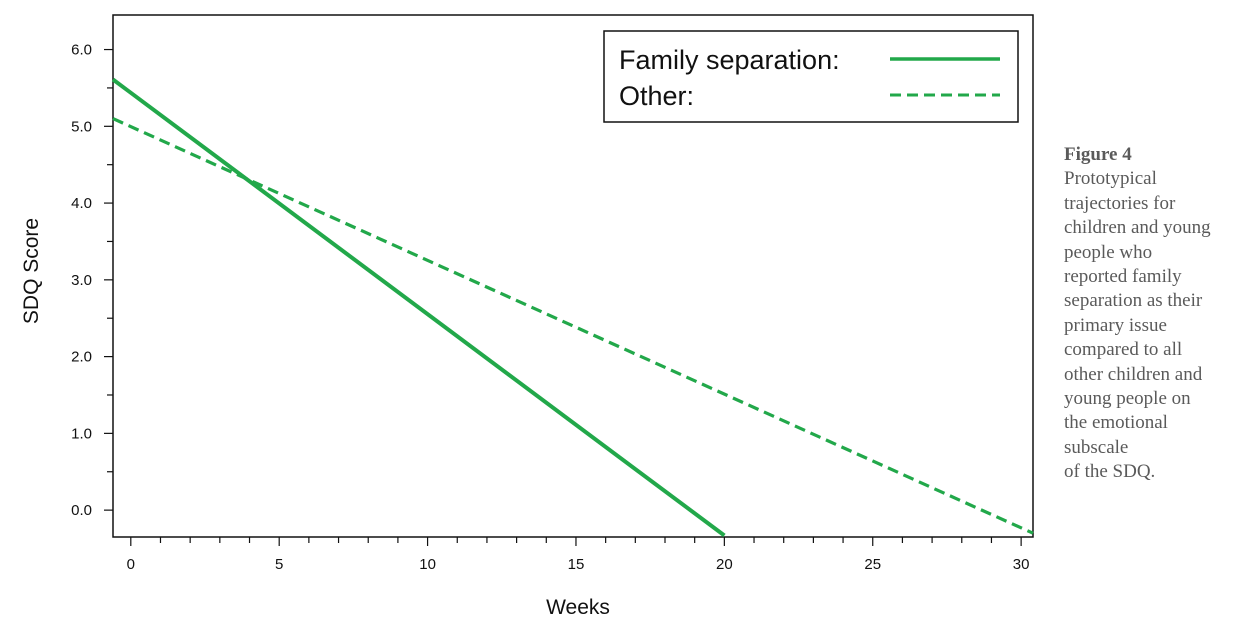 Image resolution: width=1252 pixels, height=619 pixels. What do you see at coordinates (31, 271) in the screenshot?
I see `y-axis-label: SDQ Score` at bounding box center [31, 271].